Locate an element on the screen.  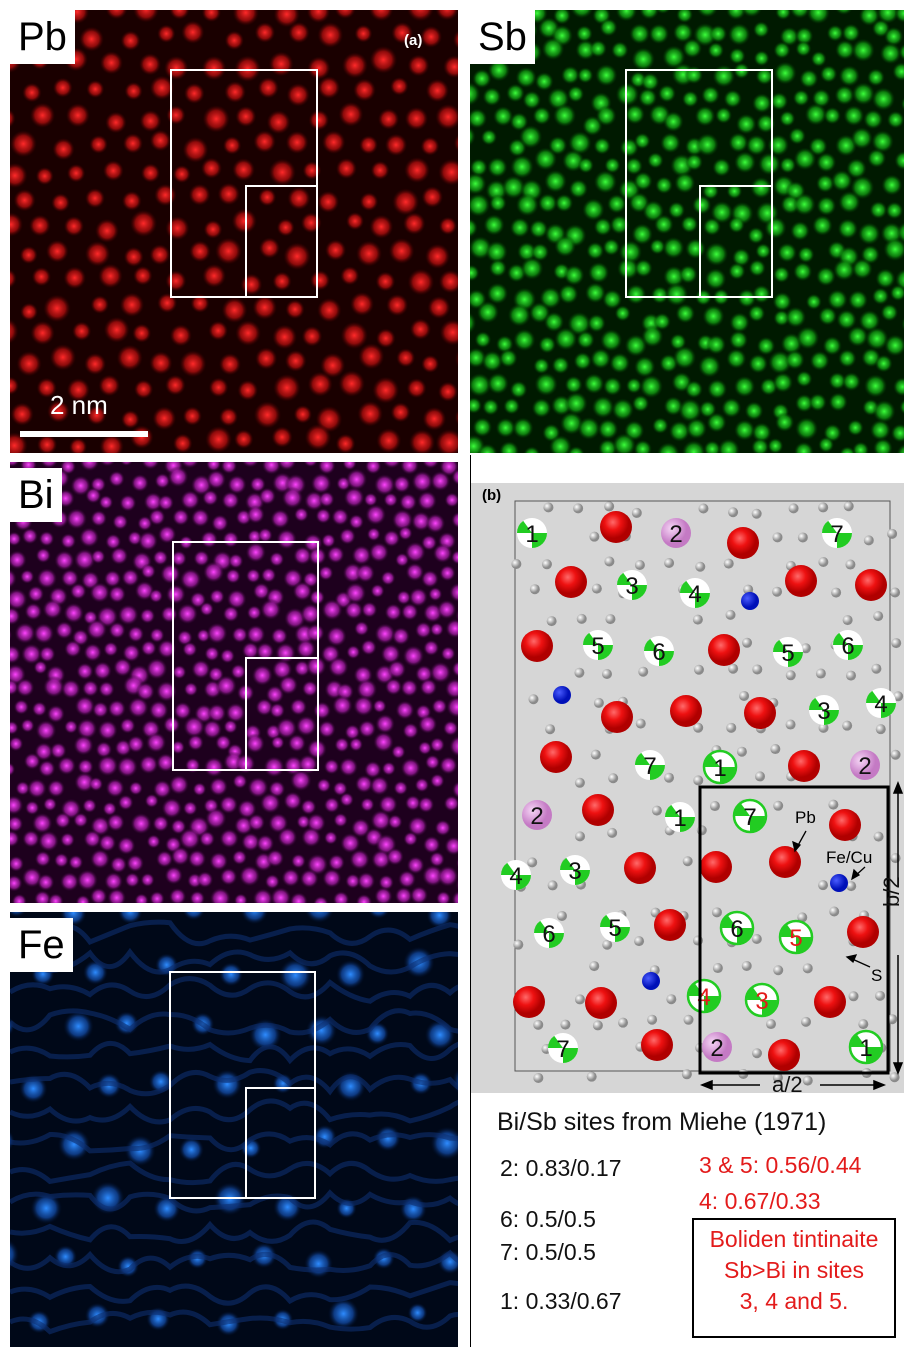
boliden-note-line-3: 3, 4 and 5. is located at coordinates (794, 1301).